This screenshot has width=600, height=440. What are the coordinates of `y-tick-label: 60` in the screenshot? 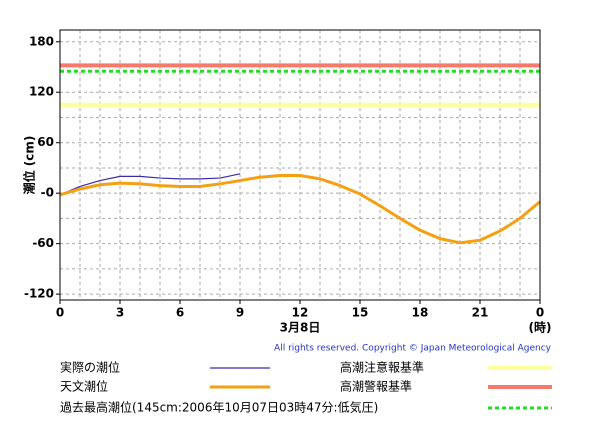 It's located at (45, 142).